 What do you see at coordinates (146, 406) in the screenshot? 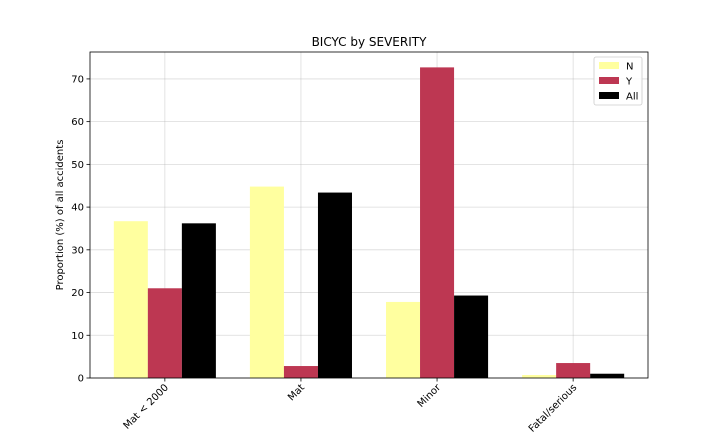
I see `x-tick-label: Mat < 2000` at bounding box center [146, 406].